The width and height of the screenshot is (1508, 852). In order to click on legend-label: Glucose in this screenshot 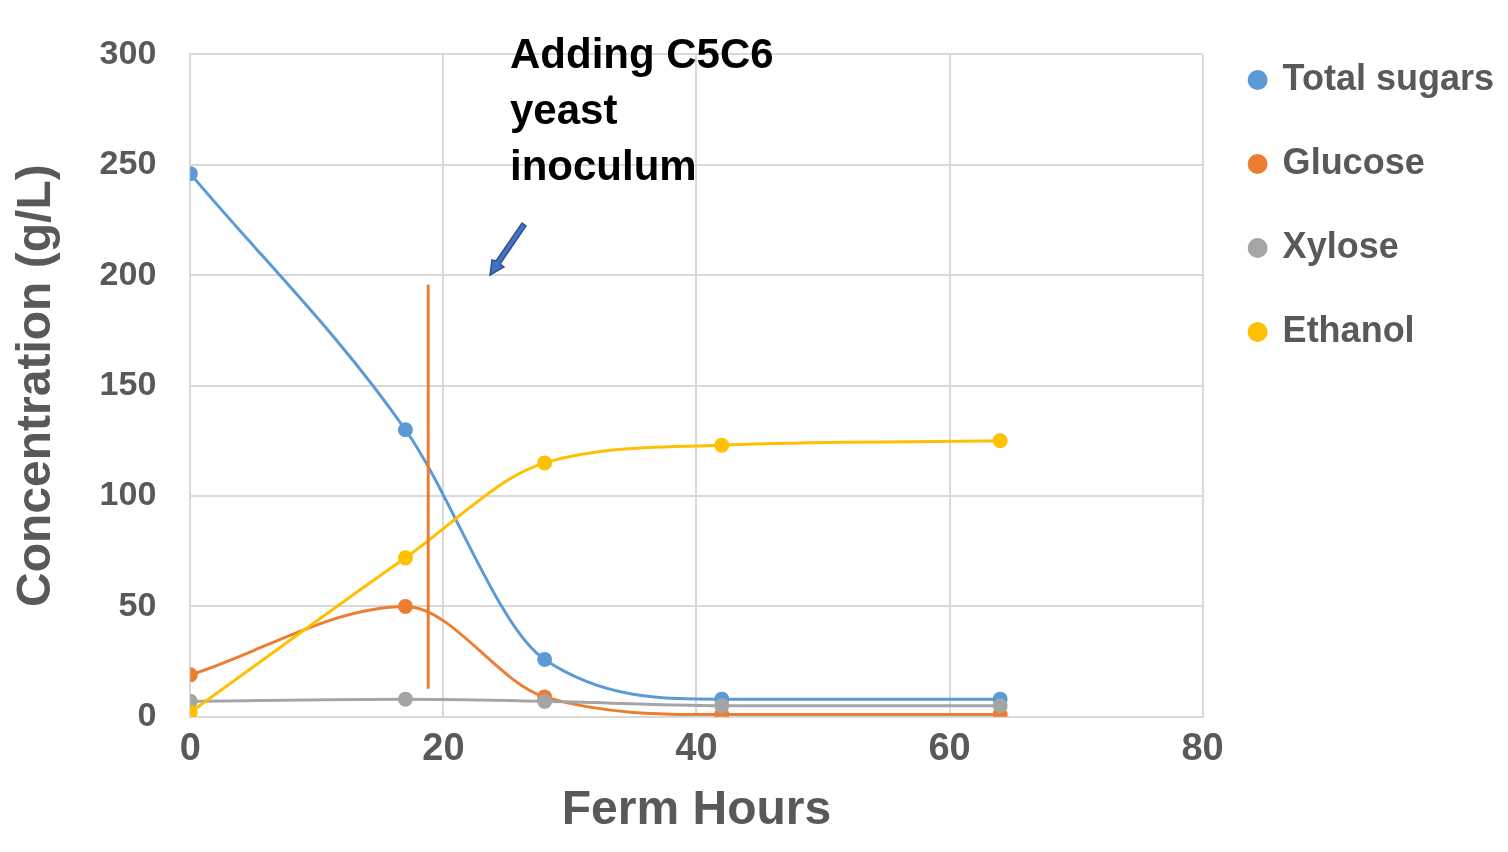, I will do `click(1353, 161)`.